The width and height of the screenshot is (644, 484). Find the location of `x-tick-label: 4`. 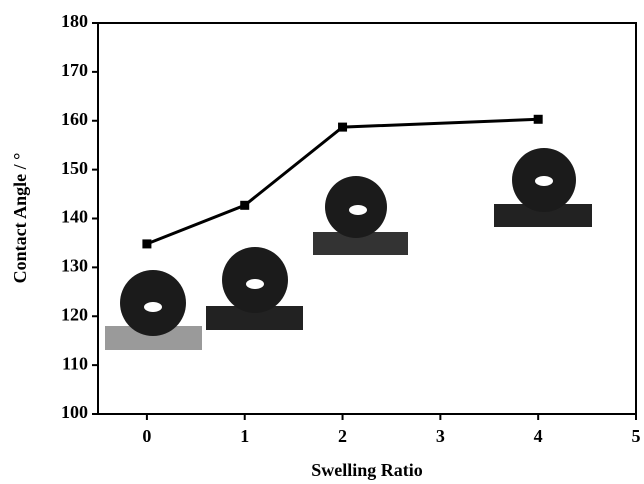

x-tick-label: 4 is located at coordinates (538, 436).